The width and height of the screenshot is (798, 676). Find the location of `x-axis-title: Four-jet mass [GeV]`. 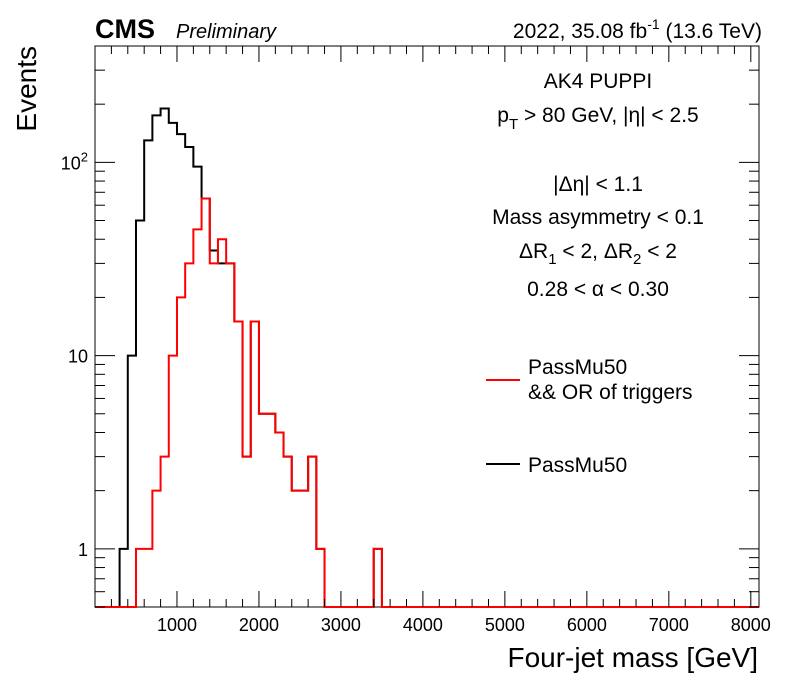

x-axis-title: Four-jet mass [GeV] is located at coordinates (632, 657).